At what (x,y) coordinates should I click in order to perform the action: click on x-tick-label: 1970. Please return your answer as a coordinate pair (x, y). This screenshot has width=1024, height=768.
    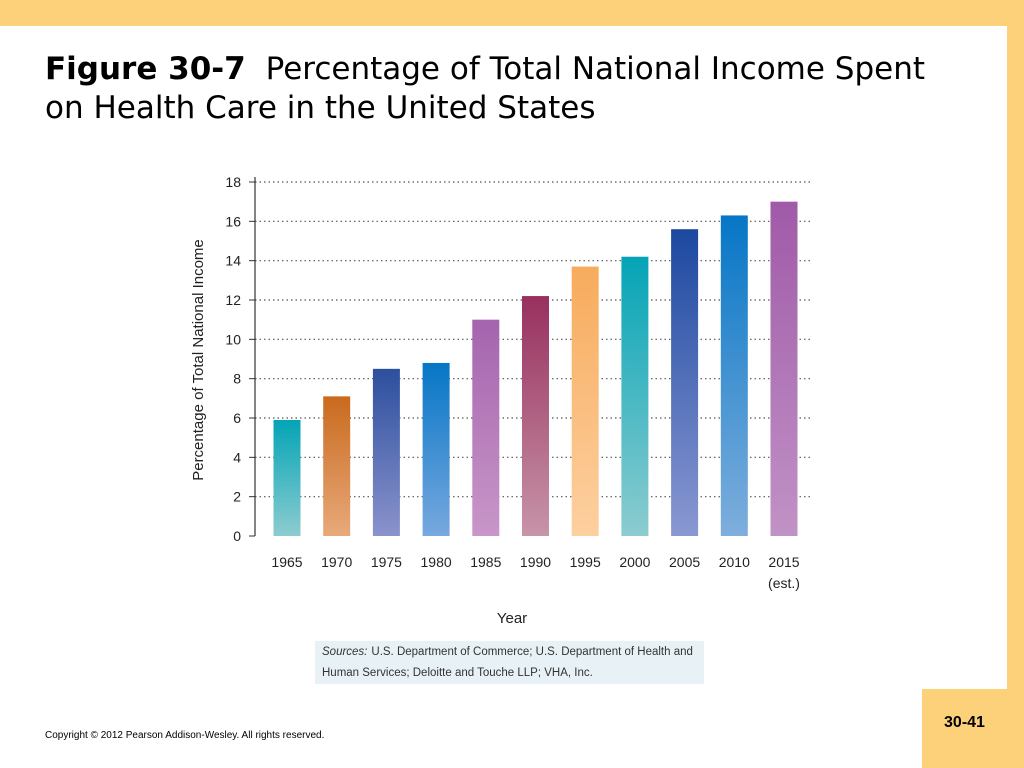
    Looking at the image, I should click on (336, 562).